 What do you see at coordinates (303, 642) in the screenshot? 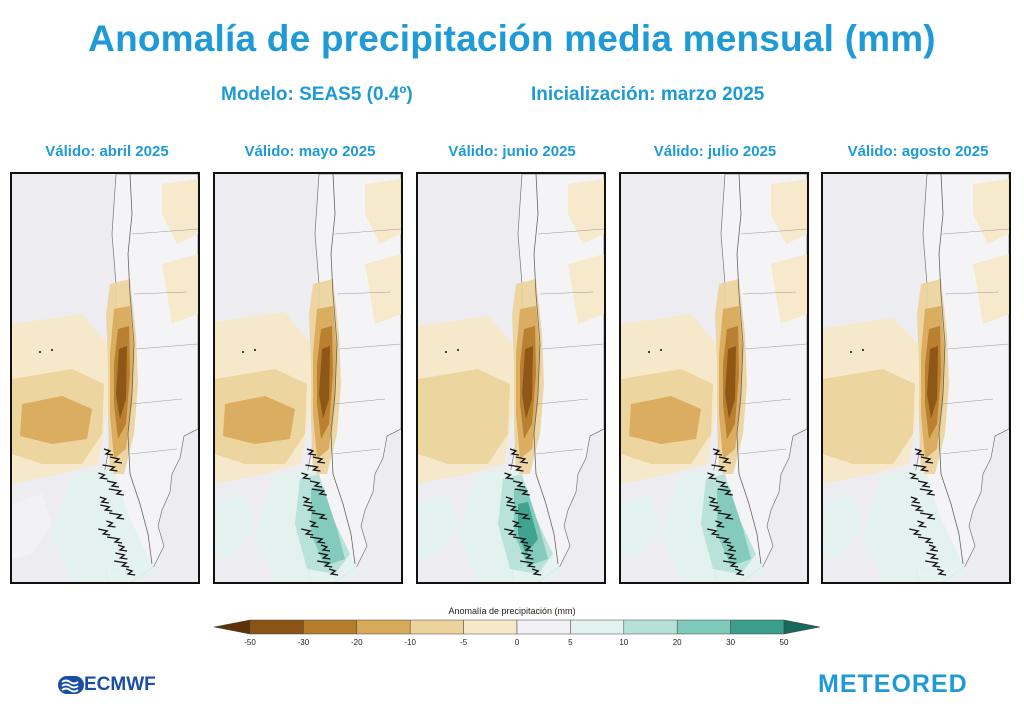
I see `colorbar-tick-label: -30` at bounding box center [303, 642].